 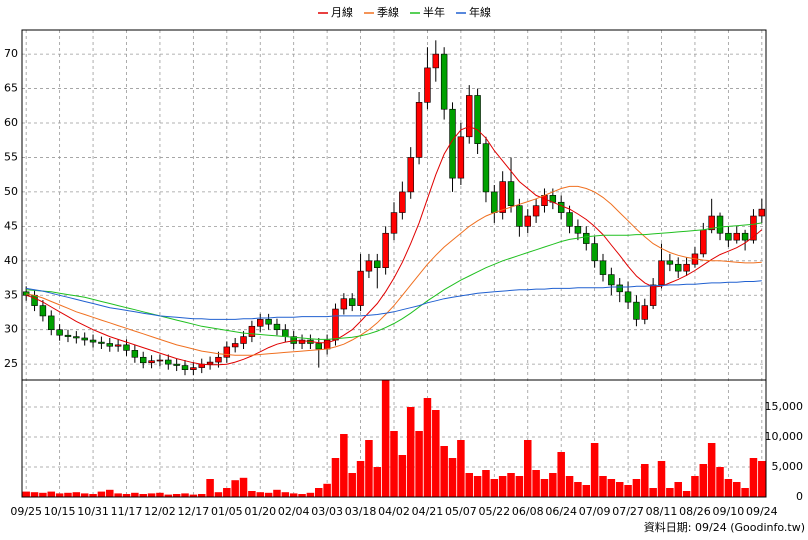 What do you see at coordinates (494, 511) in the screenshot?
I see `x-tick-label: 05/22` at bounding box center [494, 511].